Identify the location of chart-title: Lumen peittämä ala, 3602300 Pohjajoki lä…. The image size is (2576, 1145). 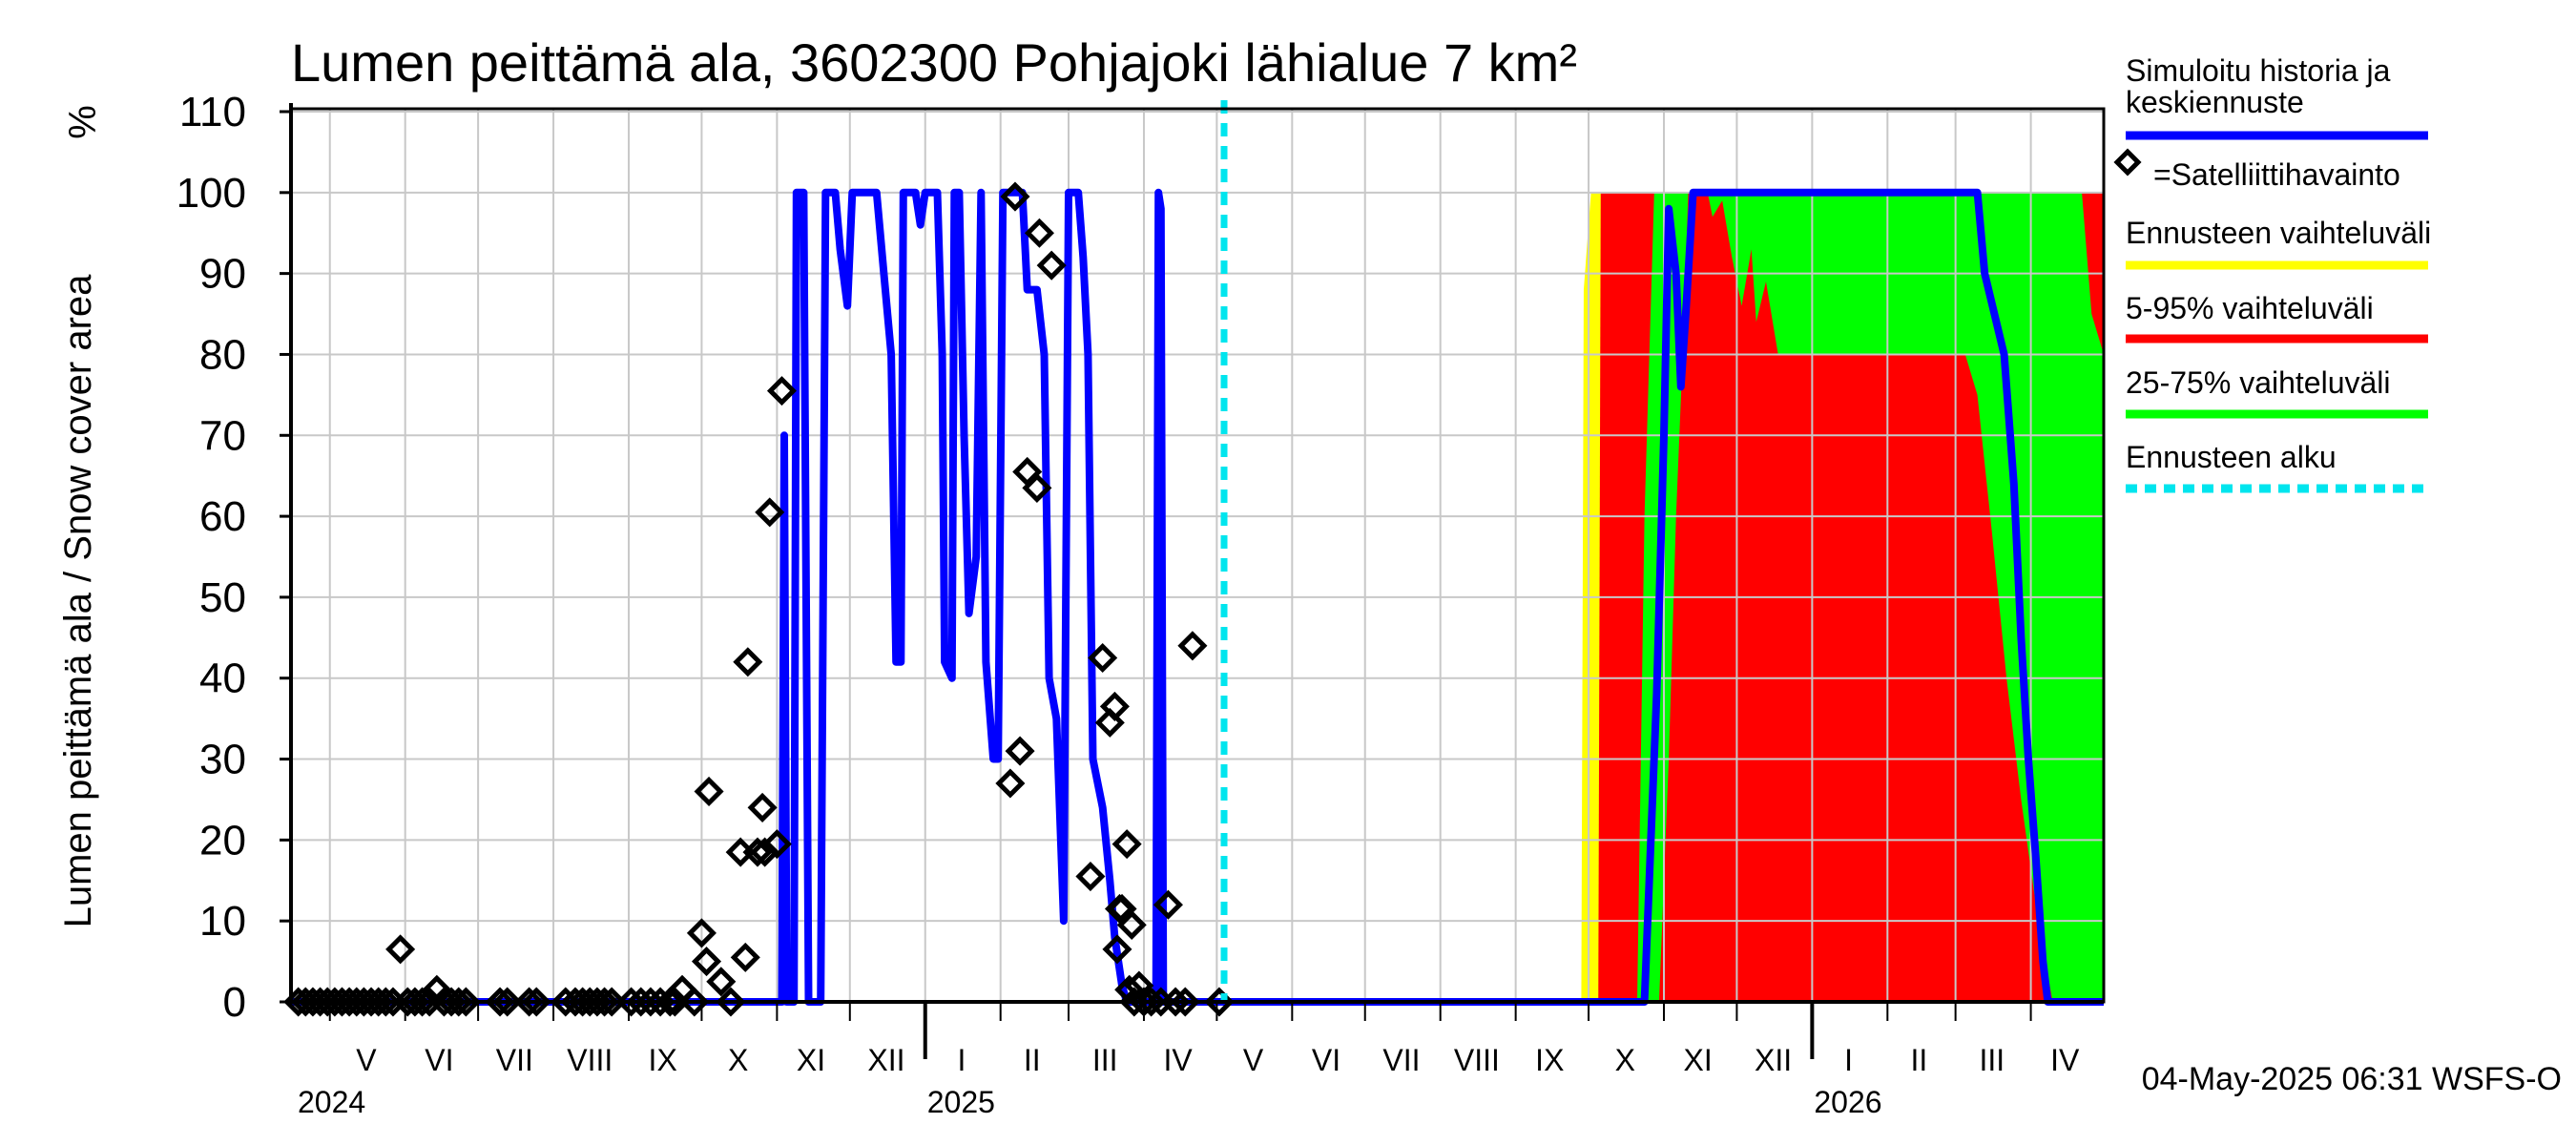
(934, 62).